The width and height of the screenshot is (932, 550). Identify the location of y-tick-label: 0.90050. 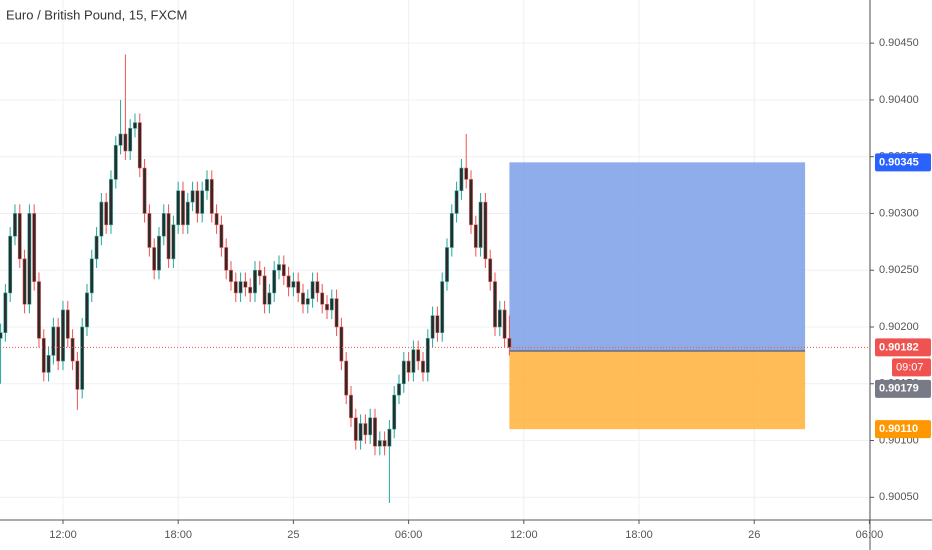
(899, 497).